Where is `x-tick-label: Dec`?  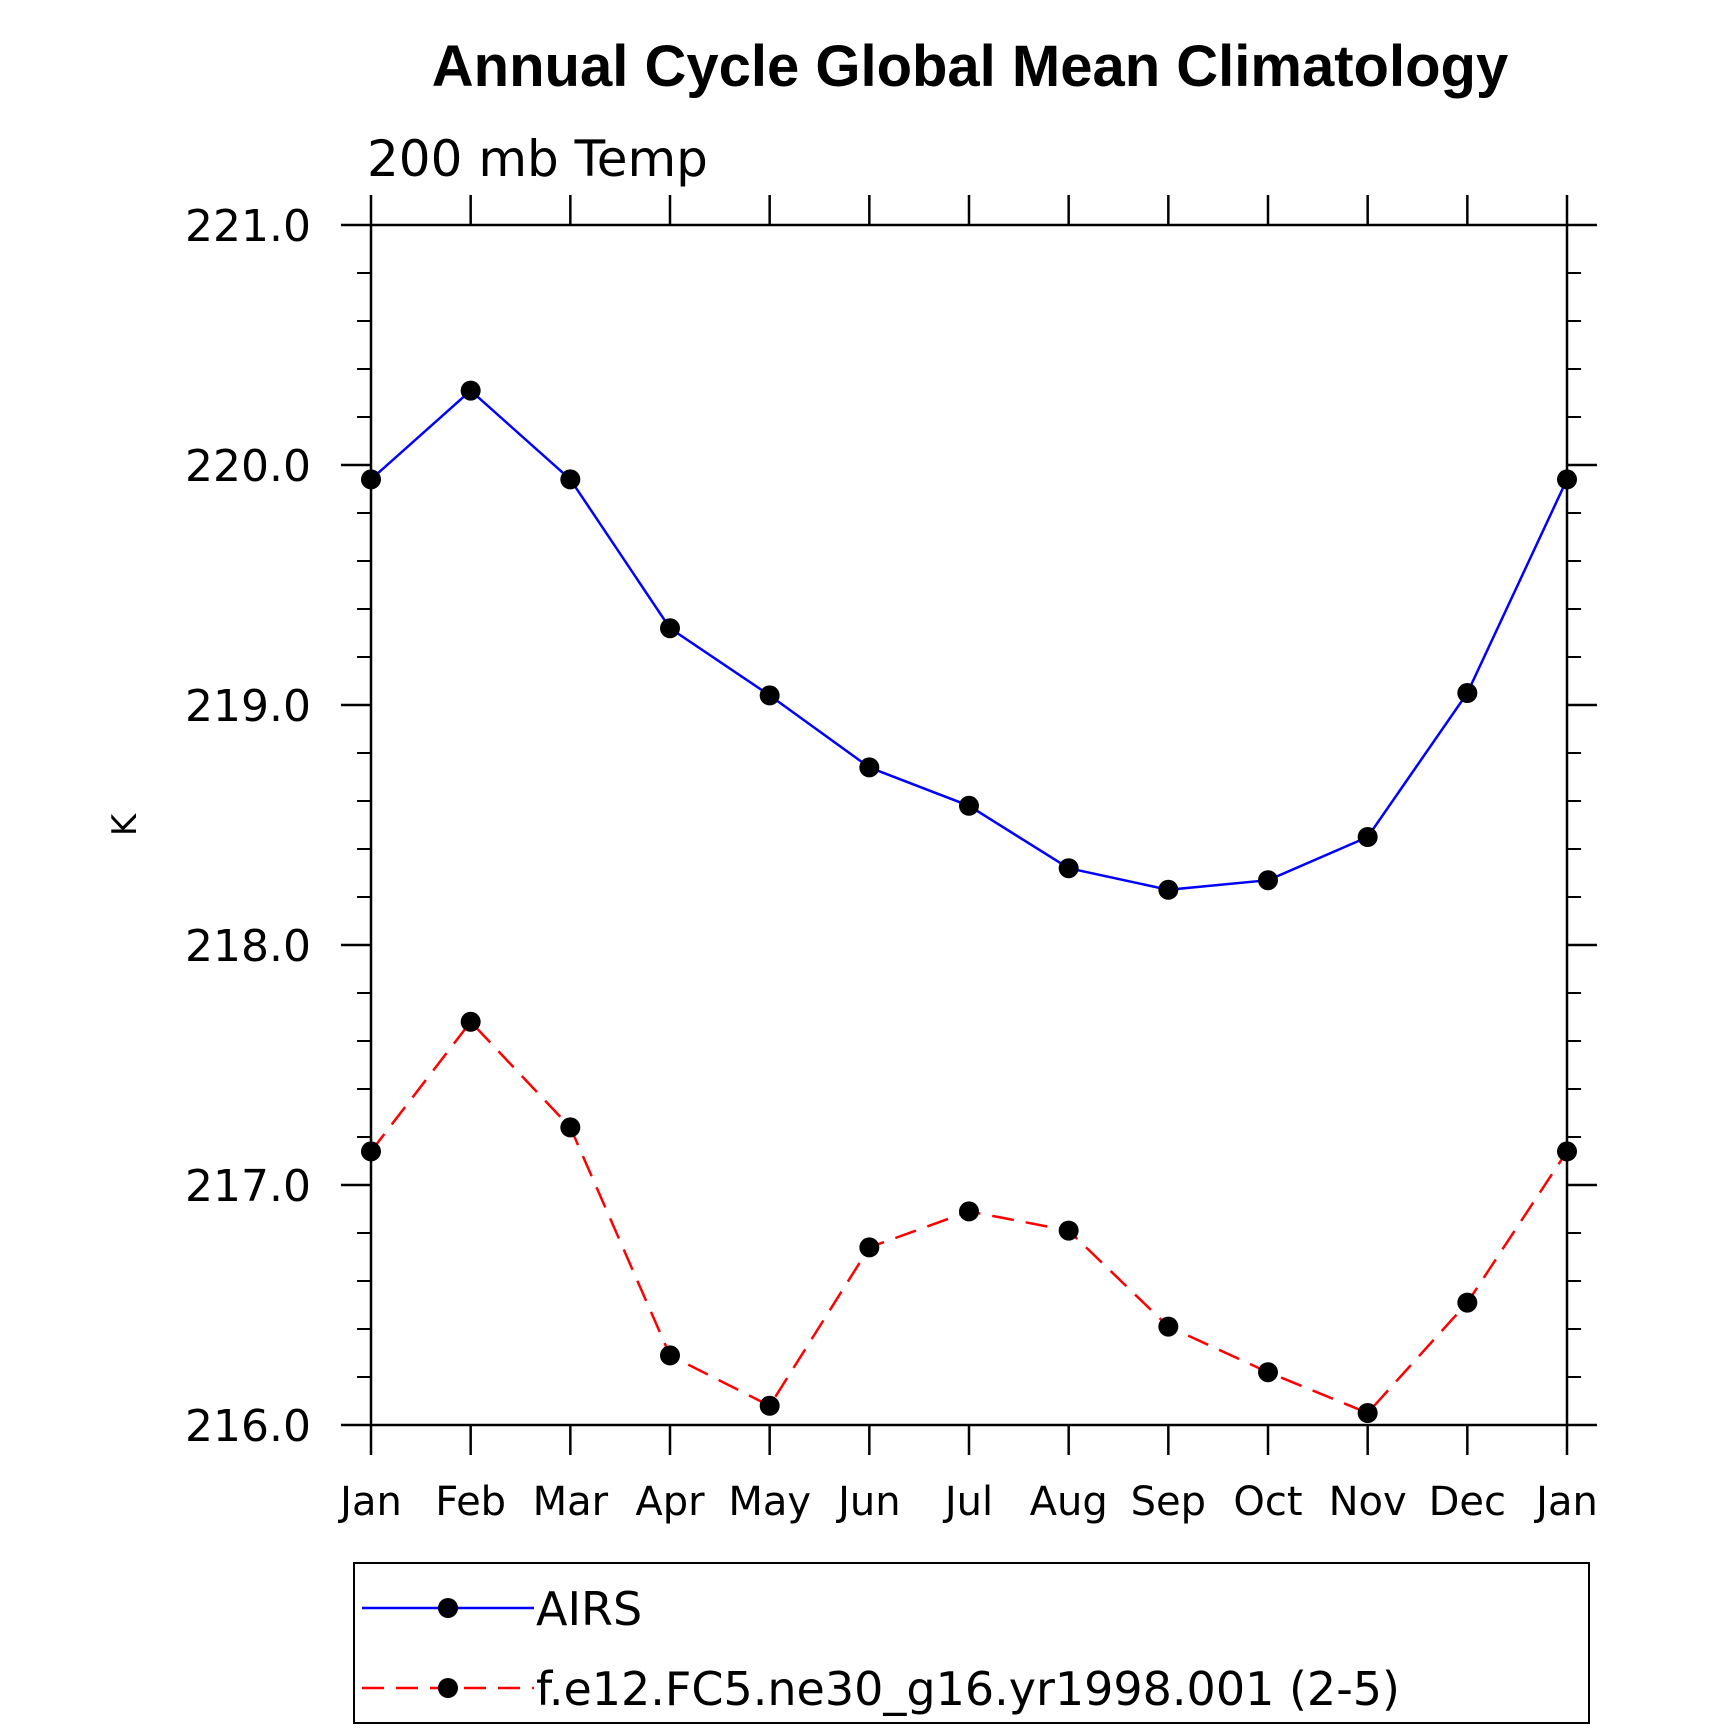
x-tick-label: Dec is located at coordinates (1467, 1502).